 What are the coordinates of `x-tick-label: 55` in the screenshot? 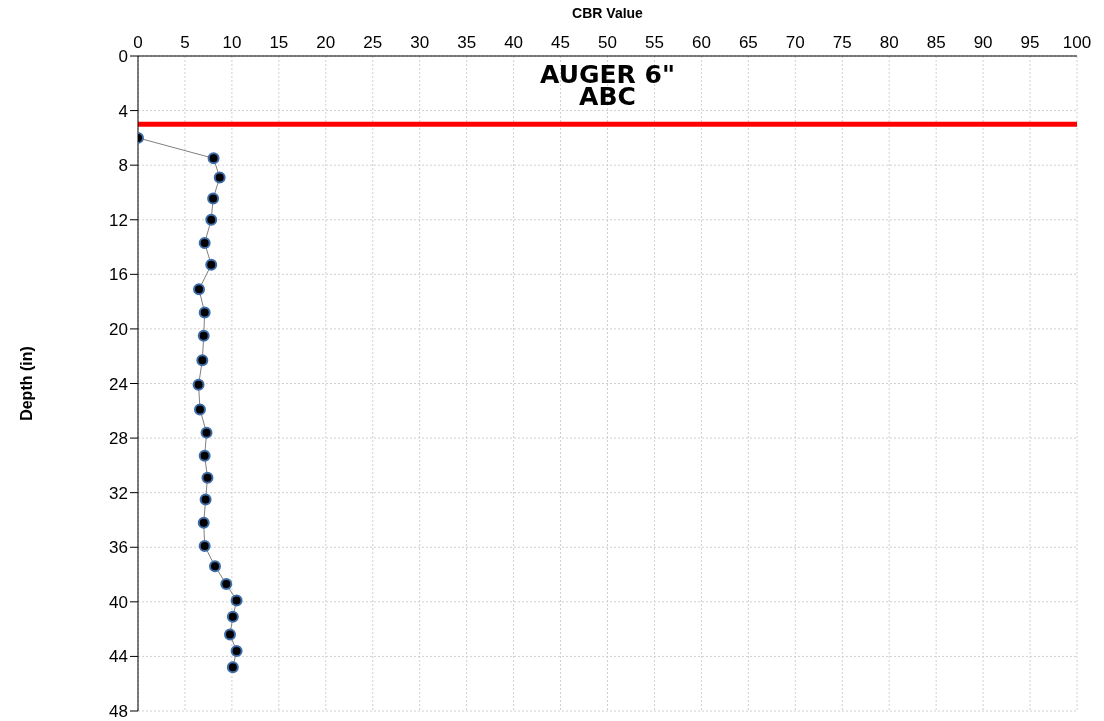 It's located at (654, 42).